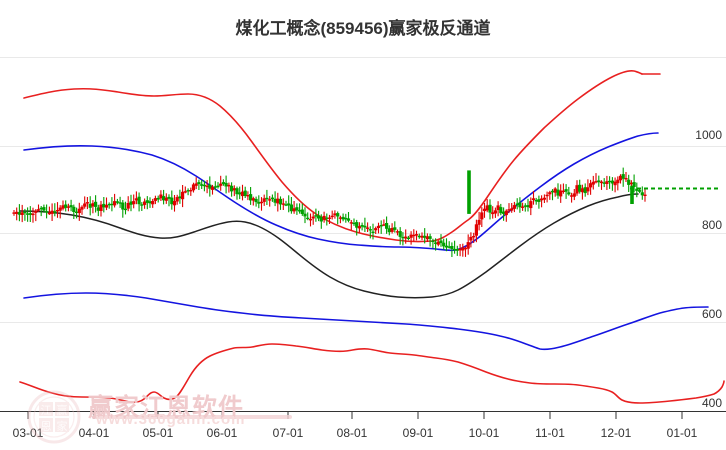  What do you see at coordinates (711, 314) in the screenshot?
I see `y-axis-label-600: 600` at bounding box center [711, 314].